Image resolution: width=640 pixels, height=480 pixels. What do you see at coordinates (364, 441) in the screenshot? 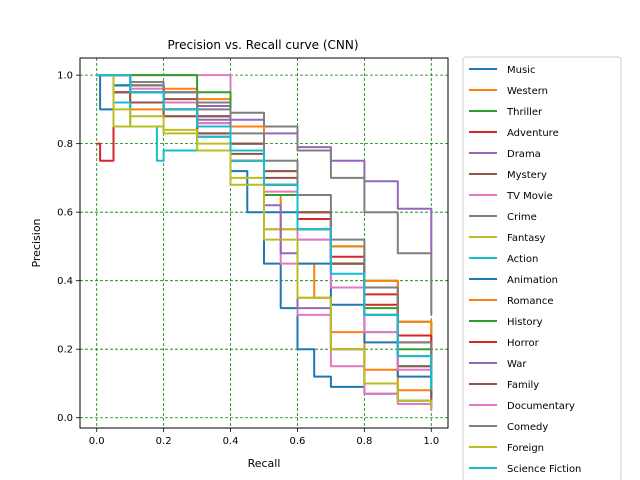
I see `x-tick-label: 0.8` at bounding box center [364, 441].